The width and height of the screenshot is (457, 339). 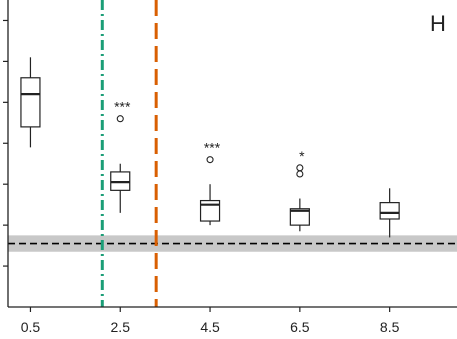 What do you see at coordinates (438, 23) in the screenshot?
I see `panel-label: H` at bounding box center [438, 23].